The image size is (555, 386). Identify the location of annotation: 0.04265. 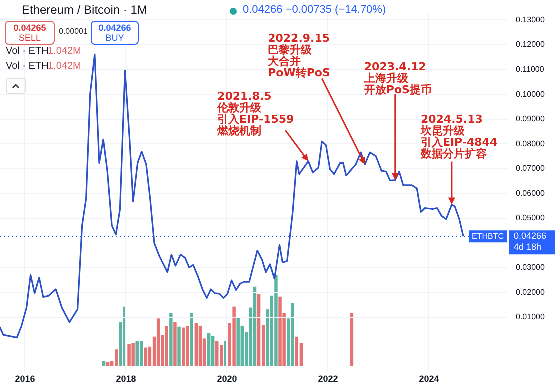
(30, 28).